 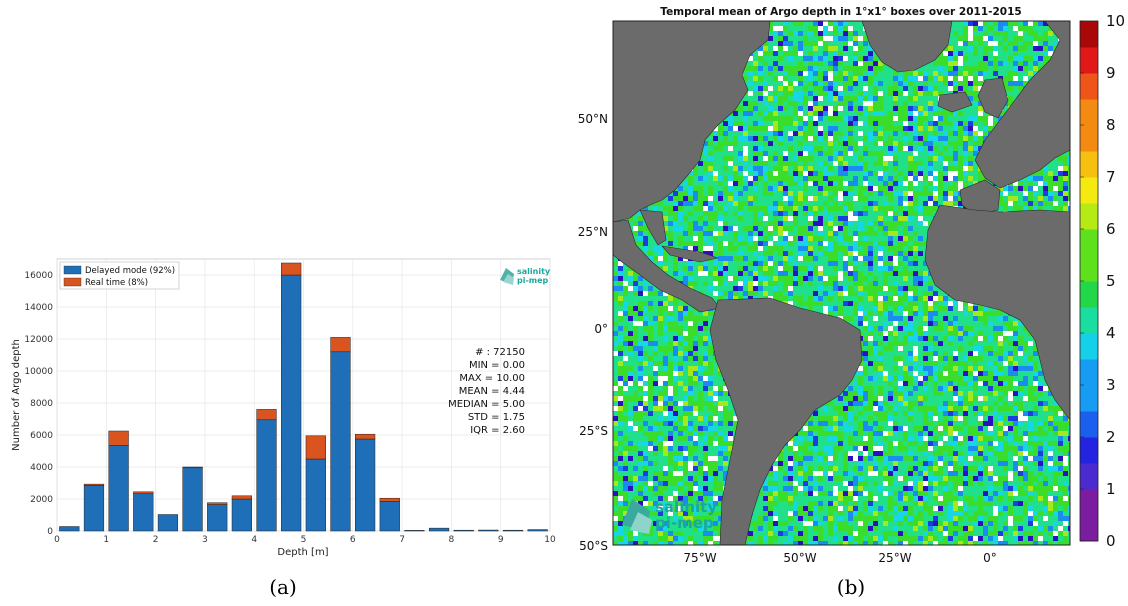 I want to click on salinity-logo-small: salinity pi-mep, so click(x=525, y=276).